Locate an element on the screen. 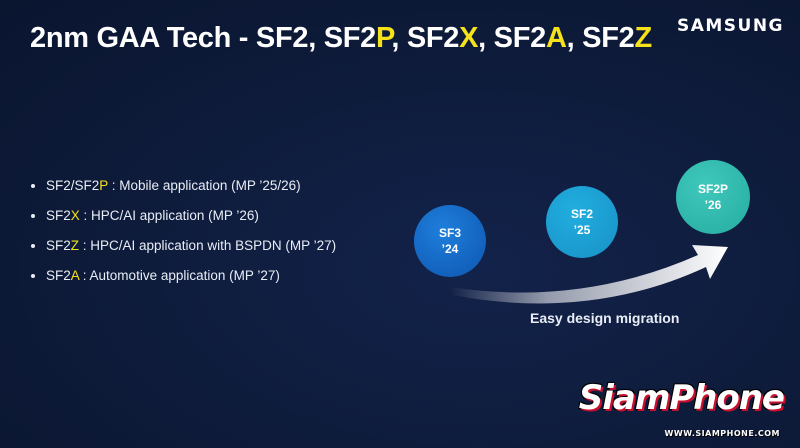 This screenshot has width=800, height=448. watermark-brand: SiamPhone is located at coordinates (681, 398).